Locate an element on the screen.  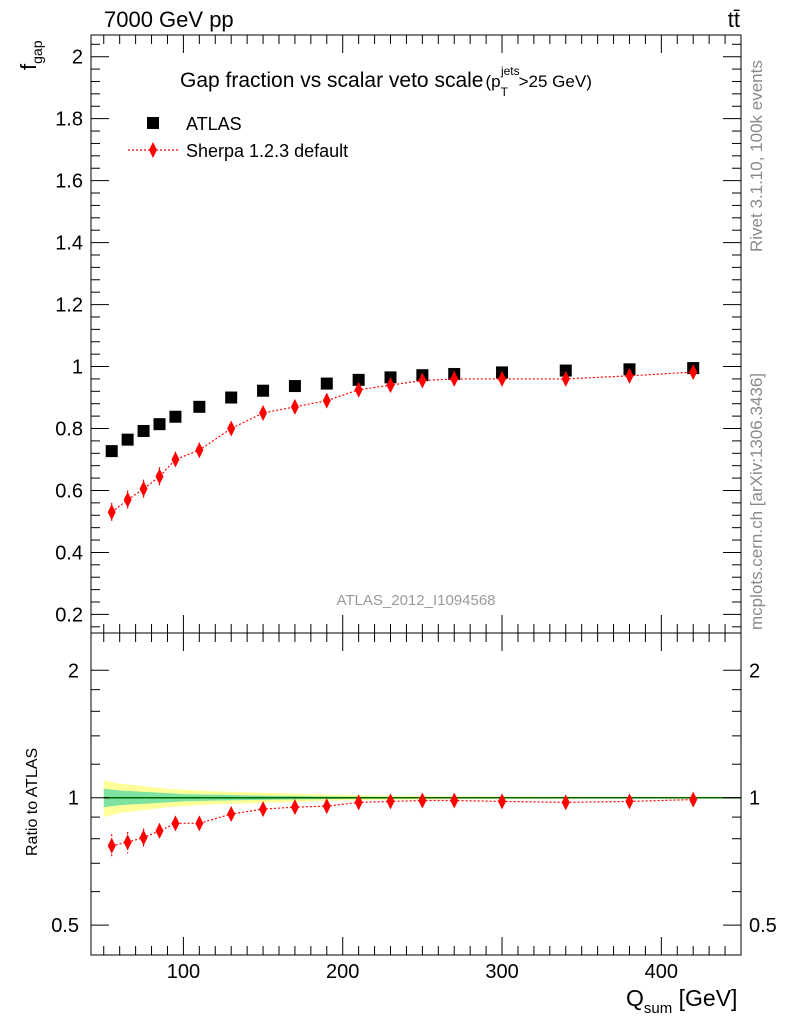
process-label: tt̄ is located at coordinates (734, 19).